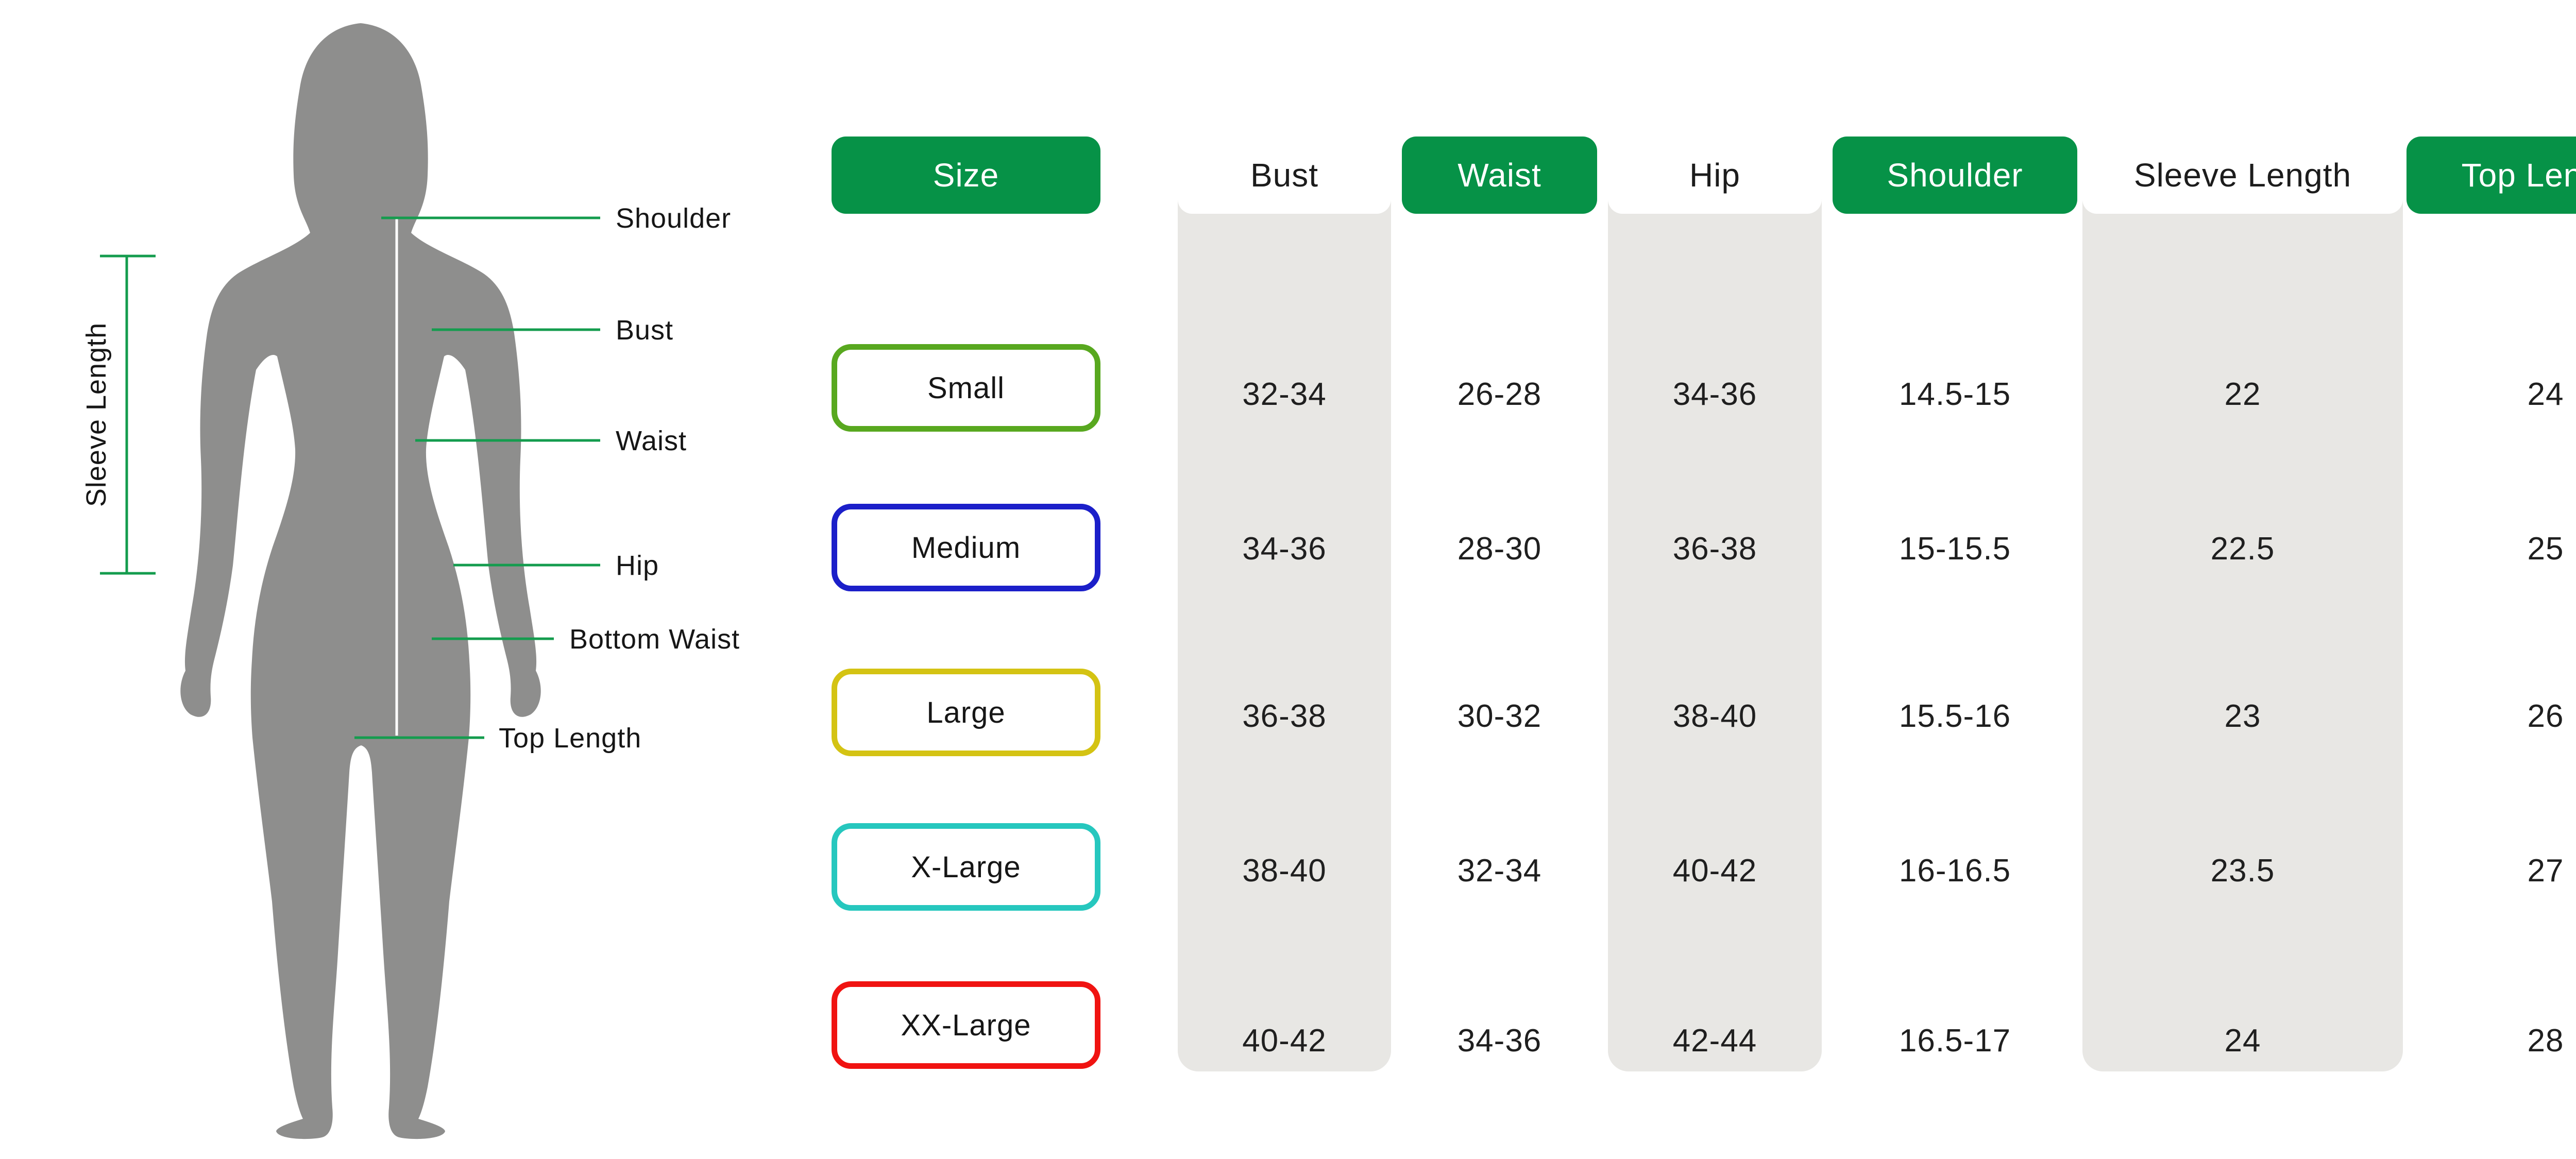 This screenshot has width=2576, height=1159. Describe the element at coordinates (2242, 871) in the screenshot. I see `cell-sleeve-xlarge: 23.5` at that location.